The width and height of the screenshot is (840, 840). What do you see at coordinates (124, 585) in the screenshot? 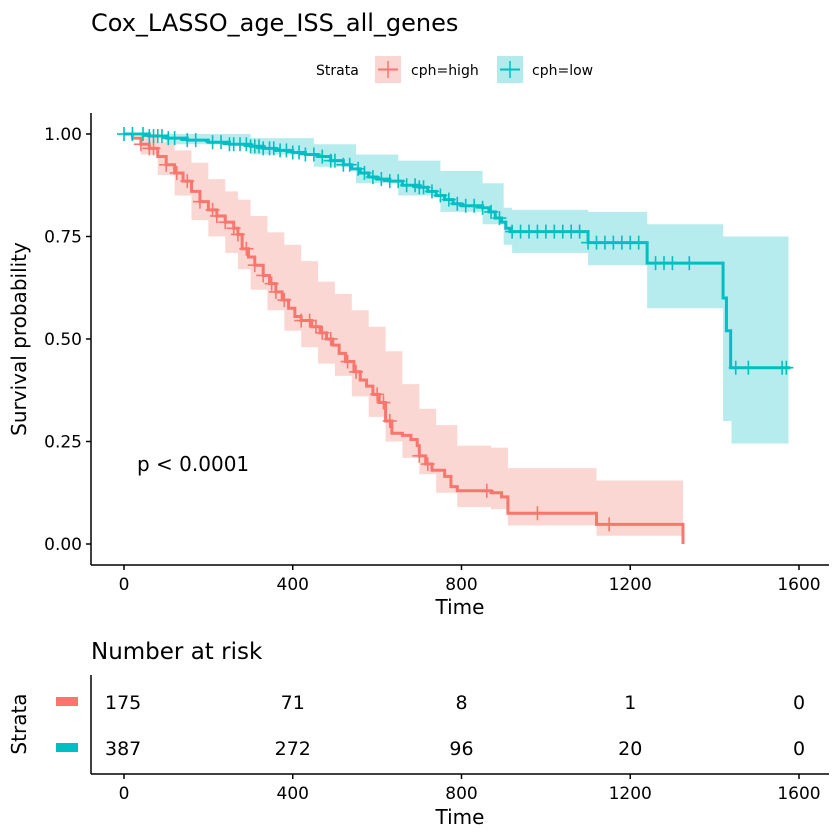
I see `x-tick-label: 0` at bounding box center [124, 585].